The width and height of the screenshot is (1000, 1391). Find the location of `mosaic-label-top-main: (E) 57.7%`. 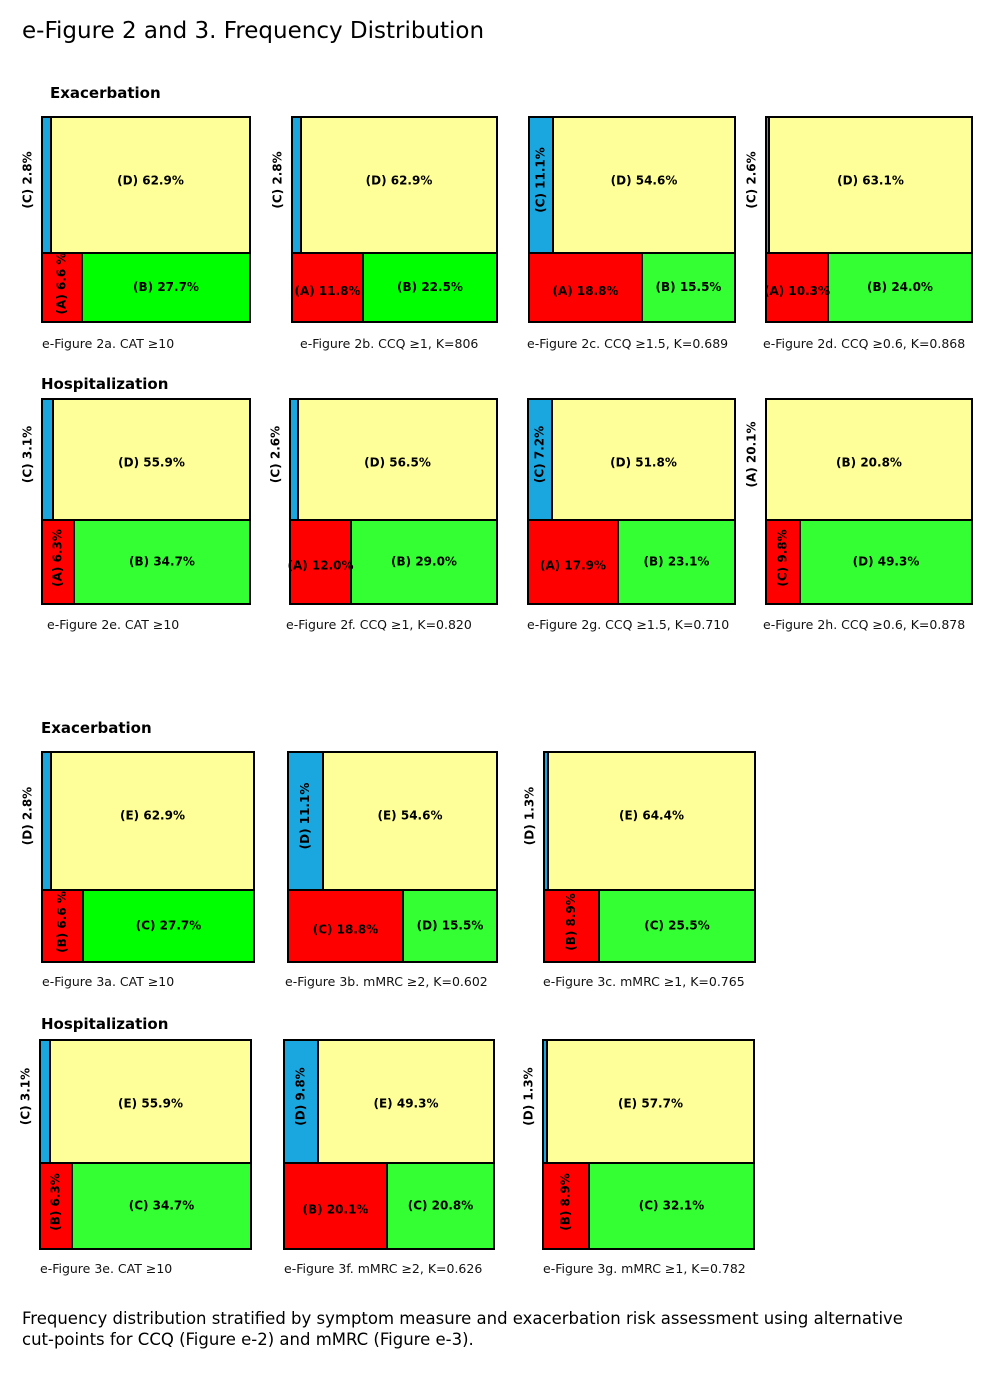

mosaic-label-top-main: (E) 57.7% is located at coordinates (650, 1104).